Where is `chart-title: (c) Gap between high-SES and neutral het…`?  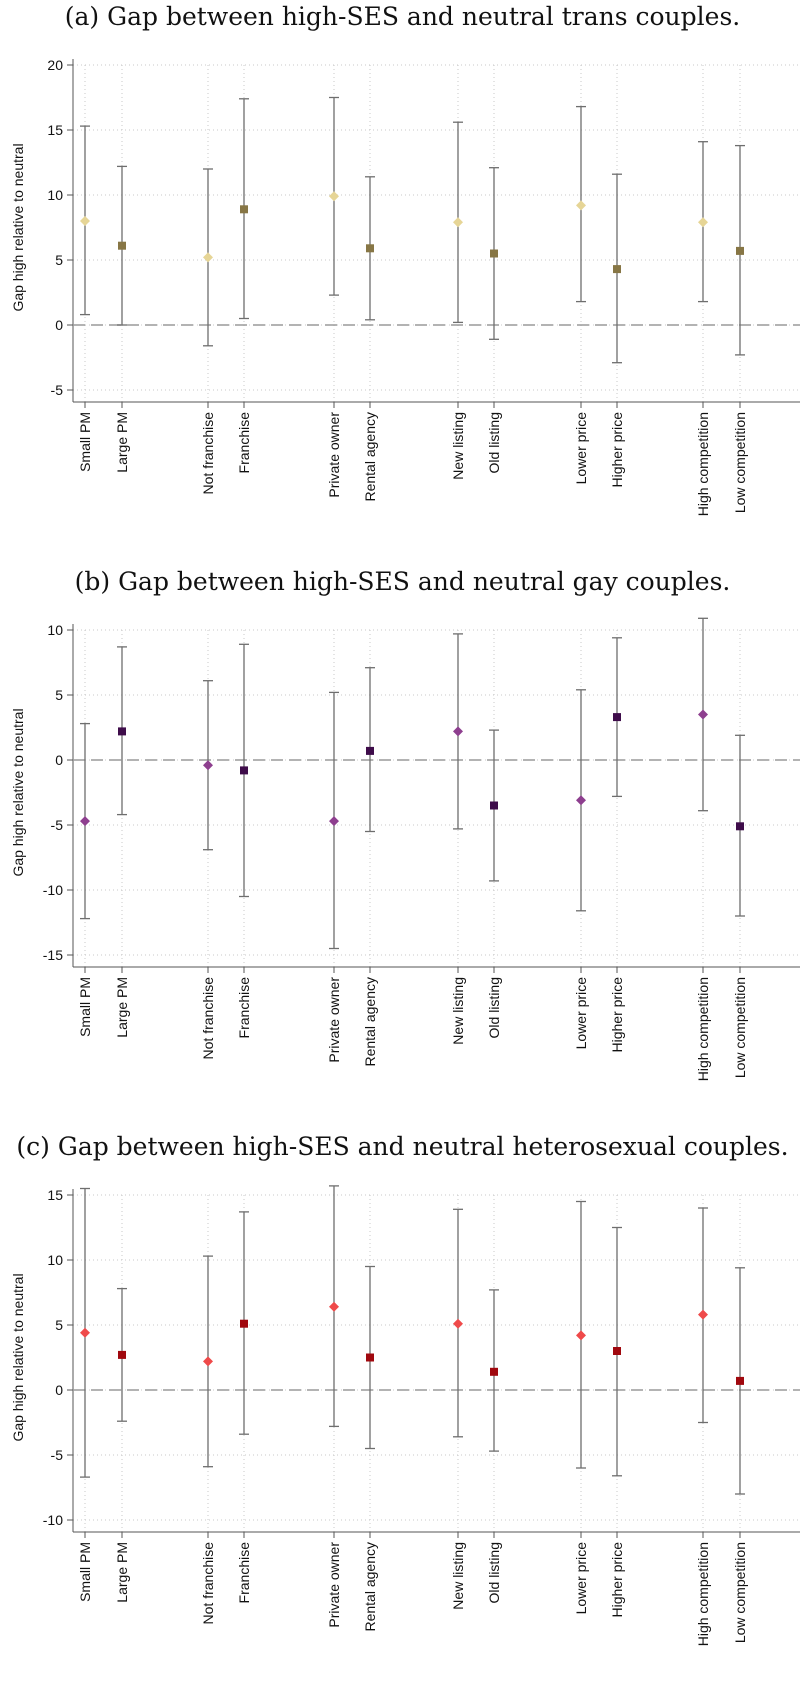
chart-title: (c) Gap between high-SES and neutral het… is located at coordinates (402, 1146).